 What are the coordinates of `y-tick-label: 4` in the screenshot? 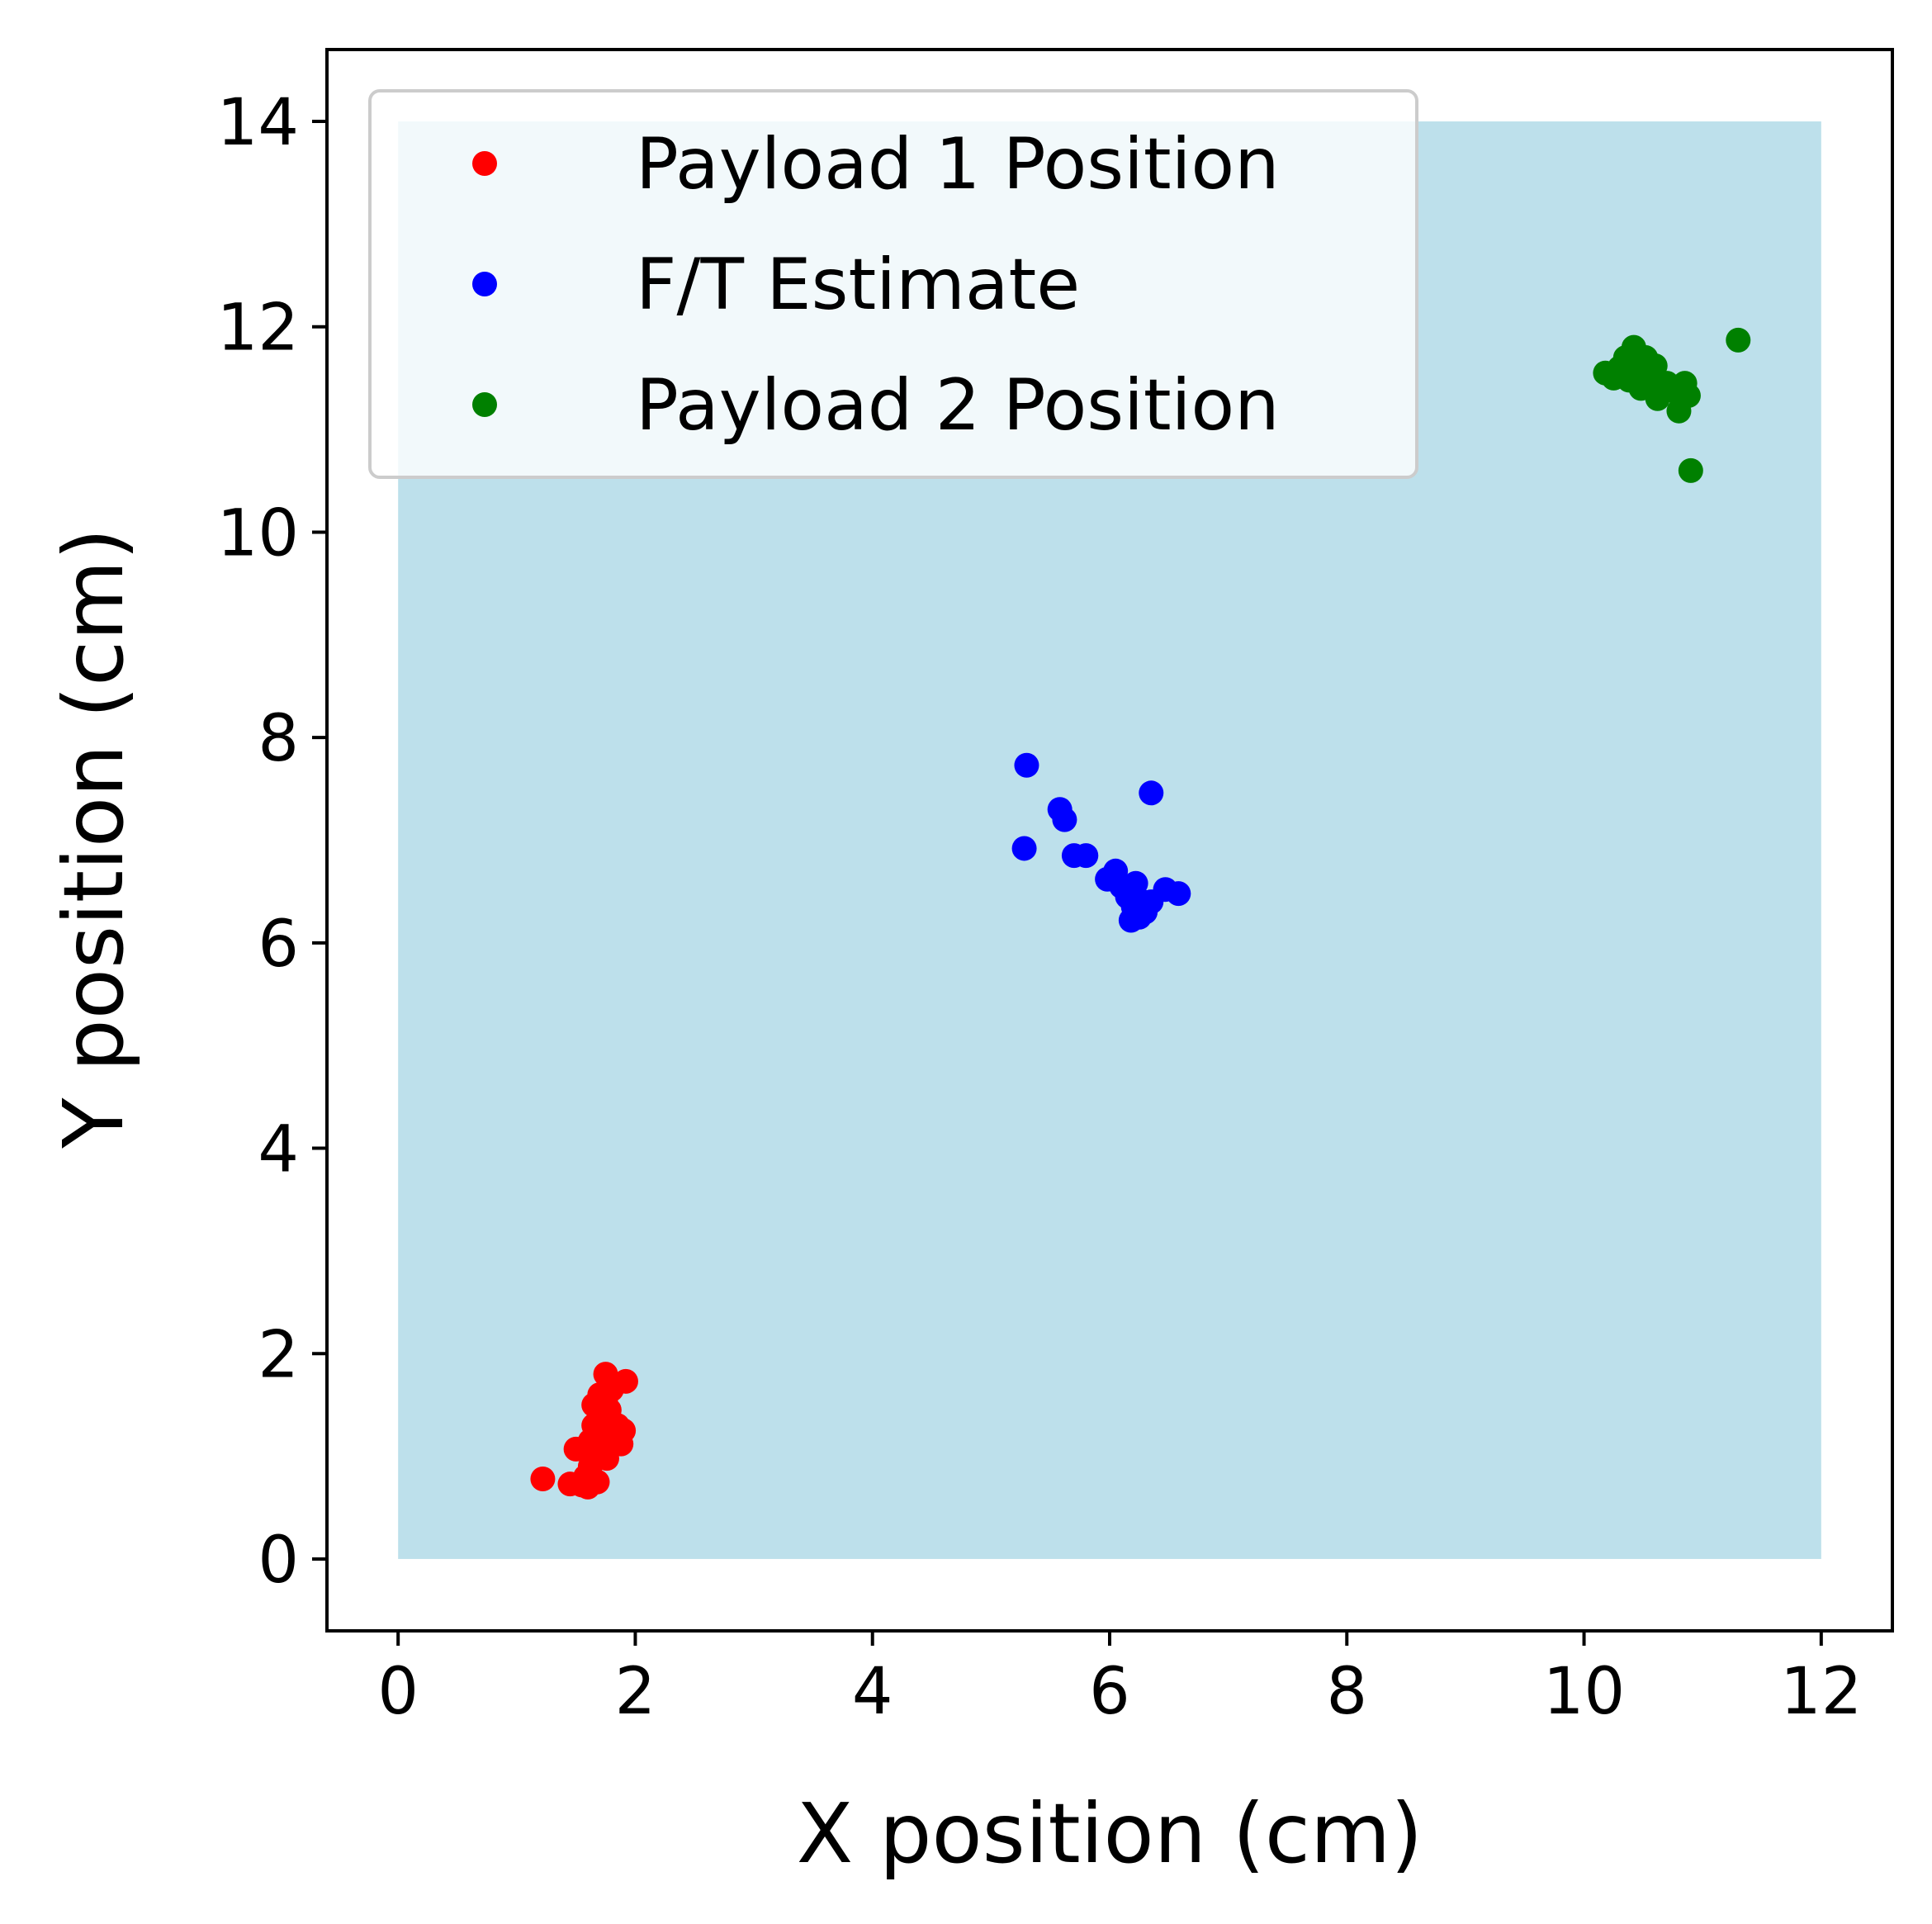 It's located at (278, 1150).